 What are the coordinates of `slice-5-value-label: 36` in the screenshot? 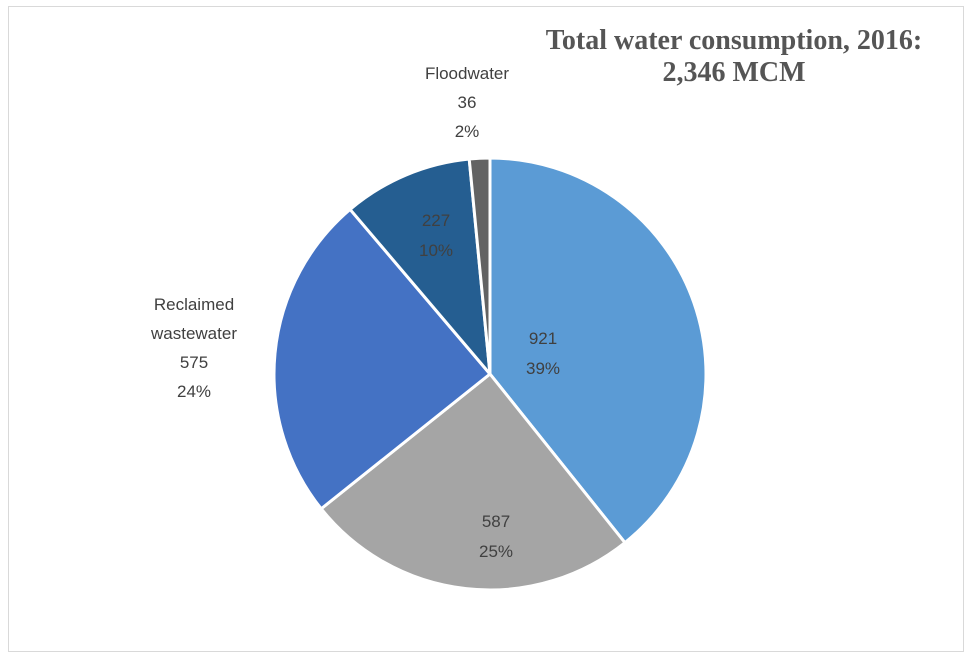 It's located at (467, 102).